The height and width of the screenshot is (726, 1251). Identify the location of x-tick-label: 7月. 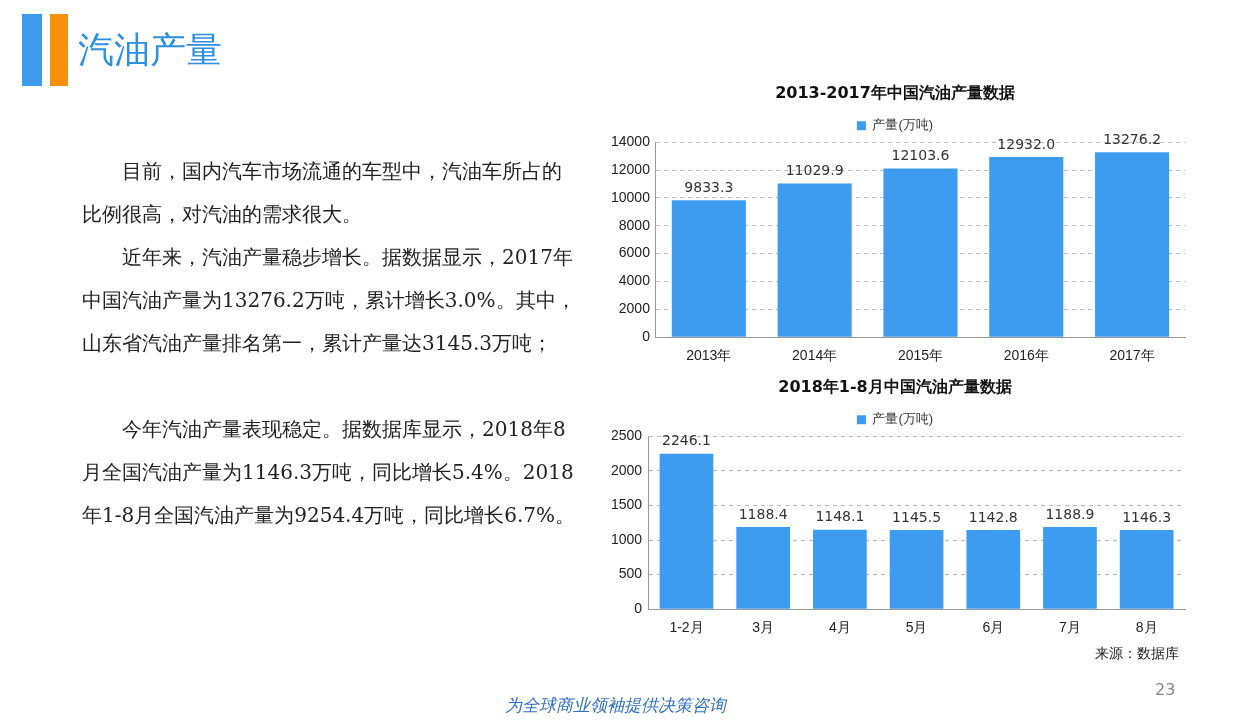
(1070, 627).